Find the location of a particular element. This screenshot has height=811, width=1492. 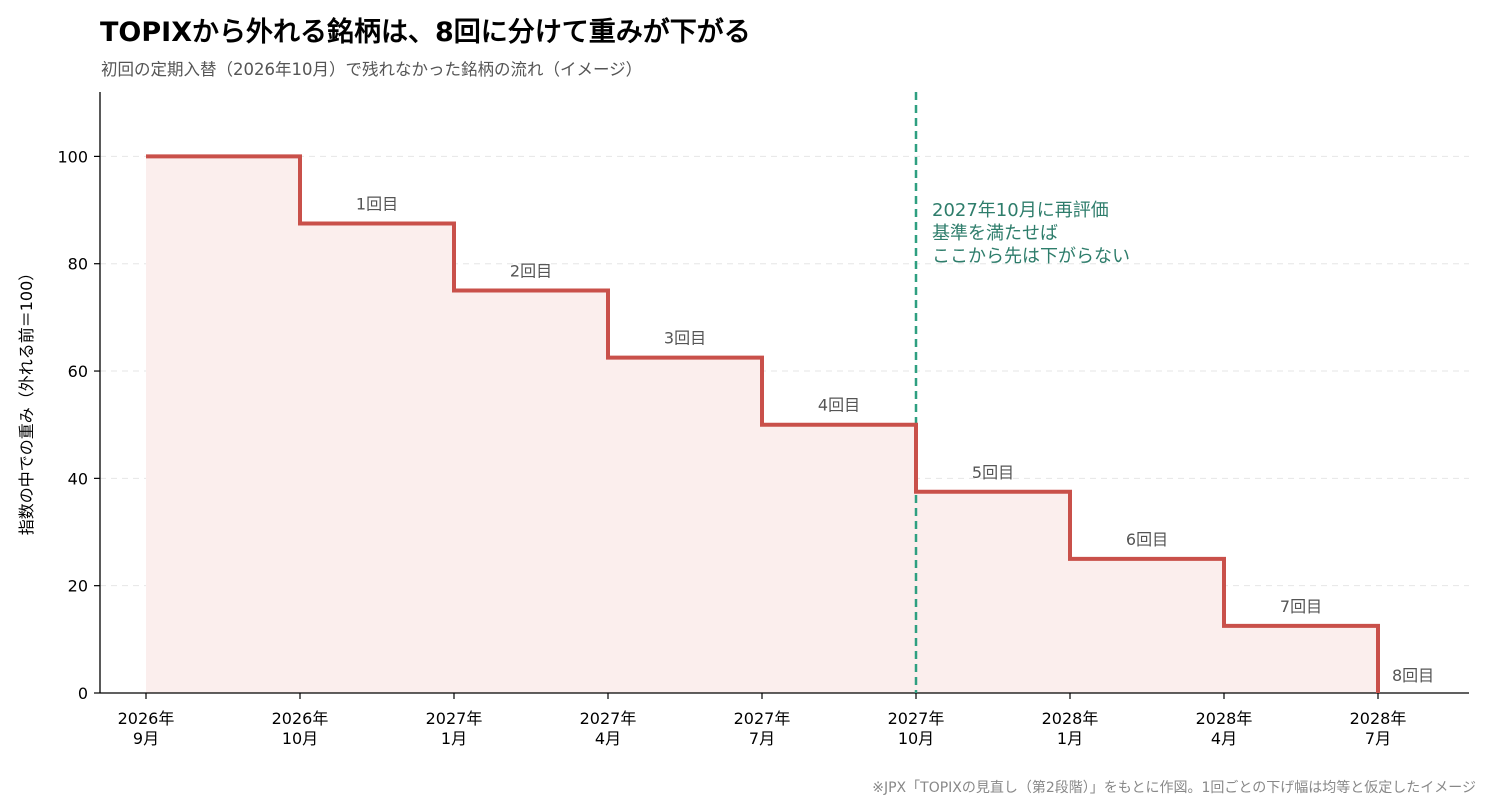

reevaluation-annotation-line: 基準を満たせば is located at coordinates (995, 233).